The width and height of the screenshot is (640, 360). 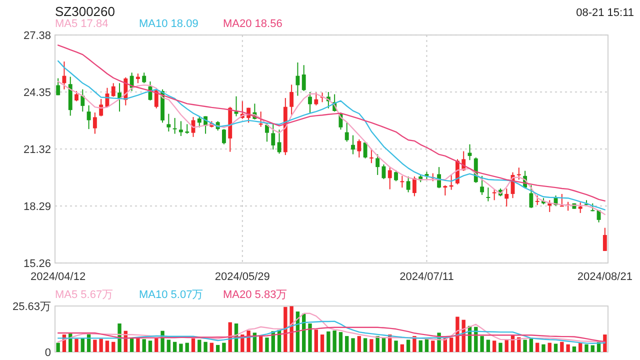 I want to click on title: SZ300260, so click(x=85, y=11).